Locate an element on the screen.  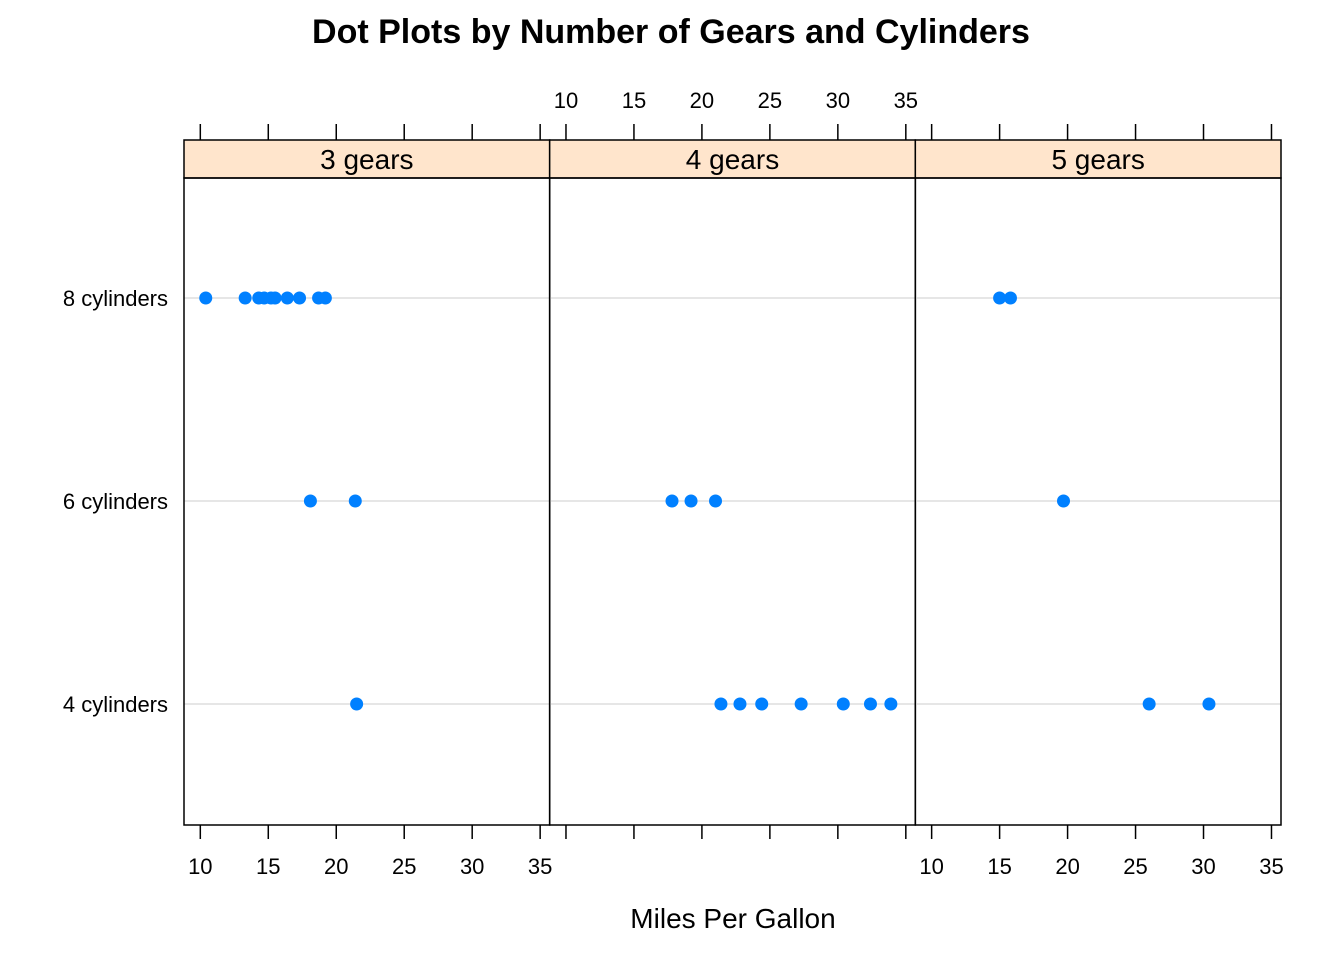
panel-strip-label: 4 gears is located at coordinates (732, 159).